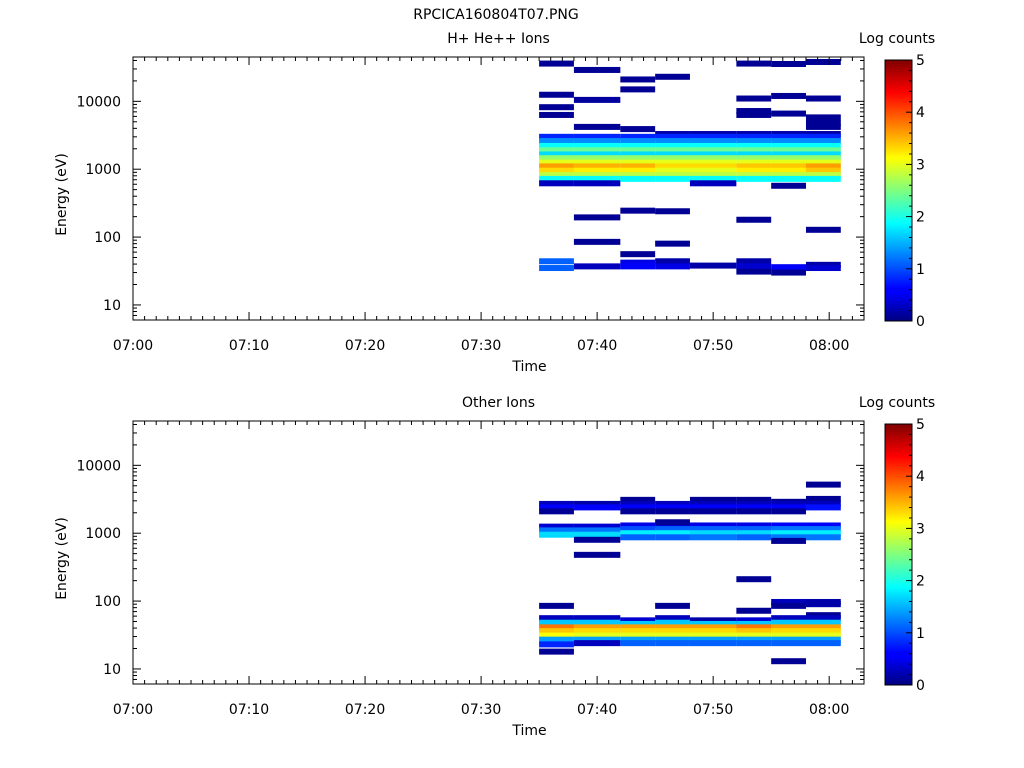 The image size is (1024, 768). Describe the element at coordinates (897, 39) in the screenshot. I see `colorbar-label: Log counts` at that location.